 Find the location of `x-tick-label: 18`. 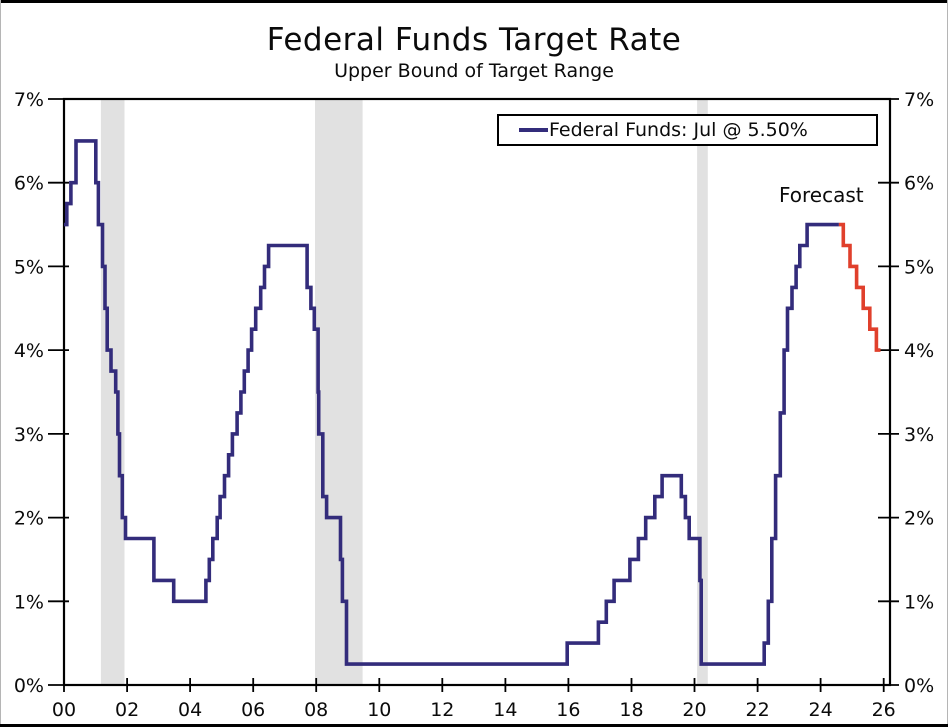

x-tick-label: 18 is located at coordinates (631, 710).